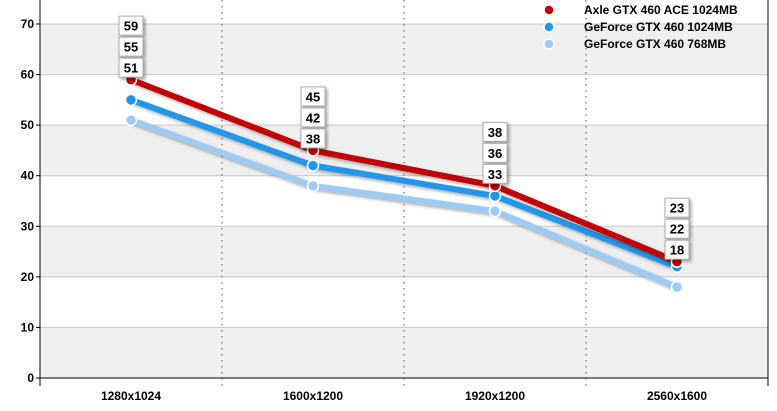 The image size is (777, 411). What do you see at coordinates (28, 277) in the screenshot?
I see `y-tick-label: 20` at bounding box center [28, 277].